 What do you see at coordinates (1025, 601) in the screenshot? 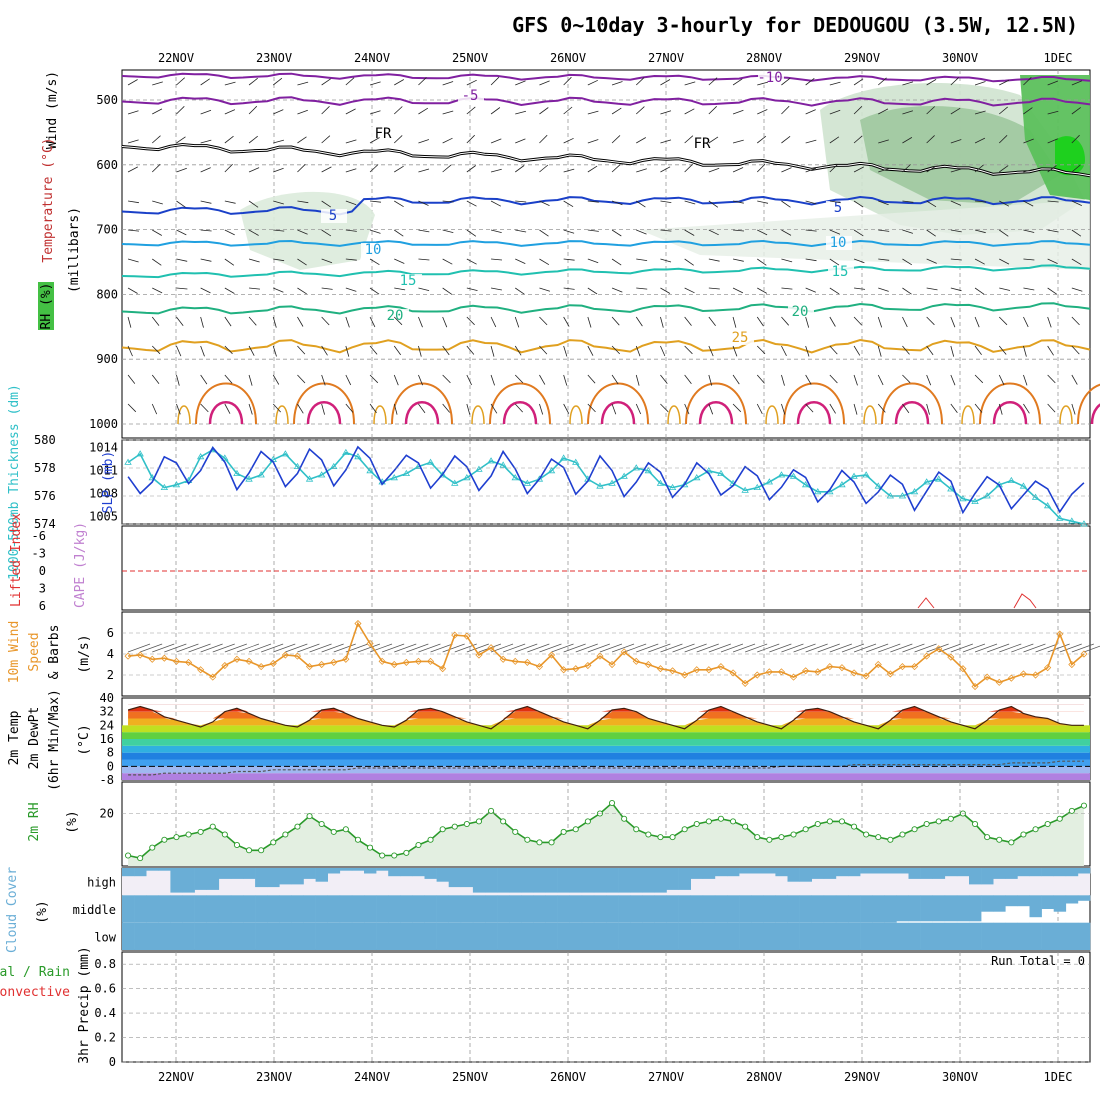
I see `lifted-index-spike` at bounding box center [1025, 601].